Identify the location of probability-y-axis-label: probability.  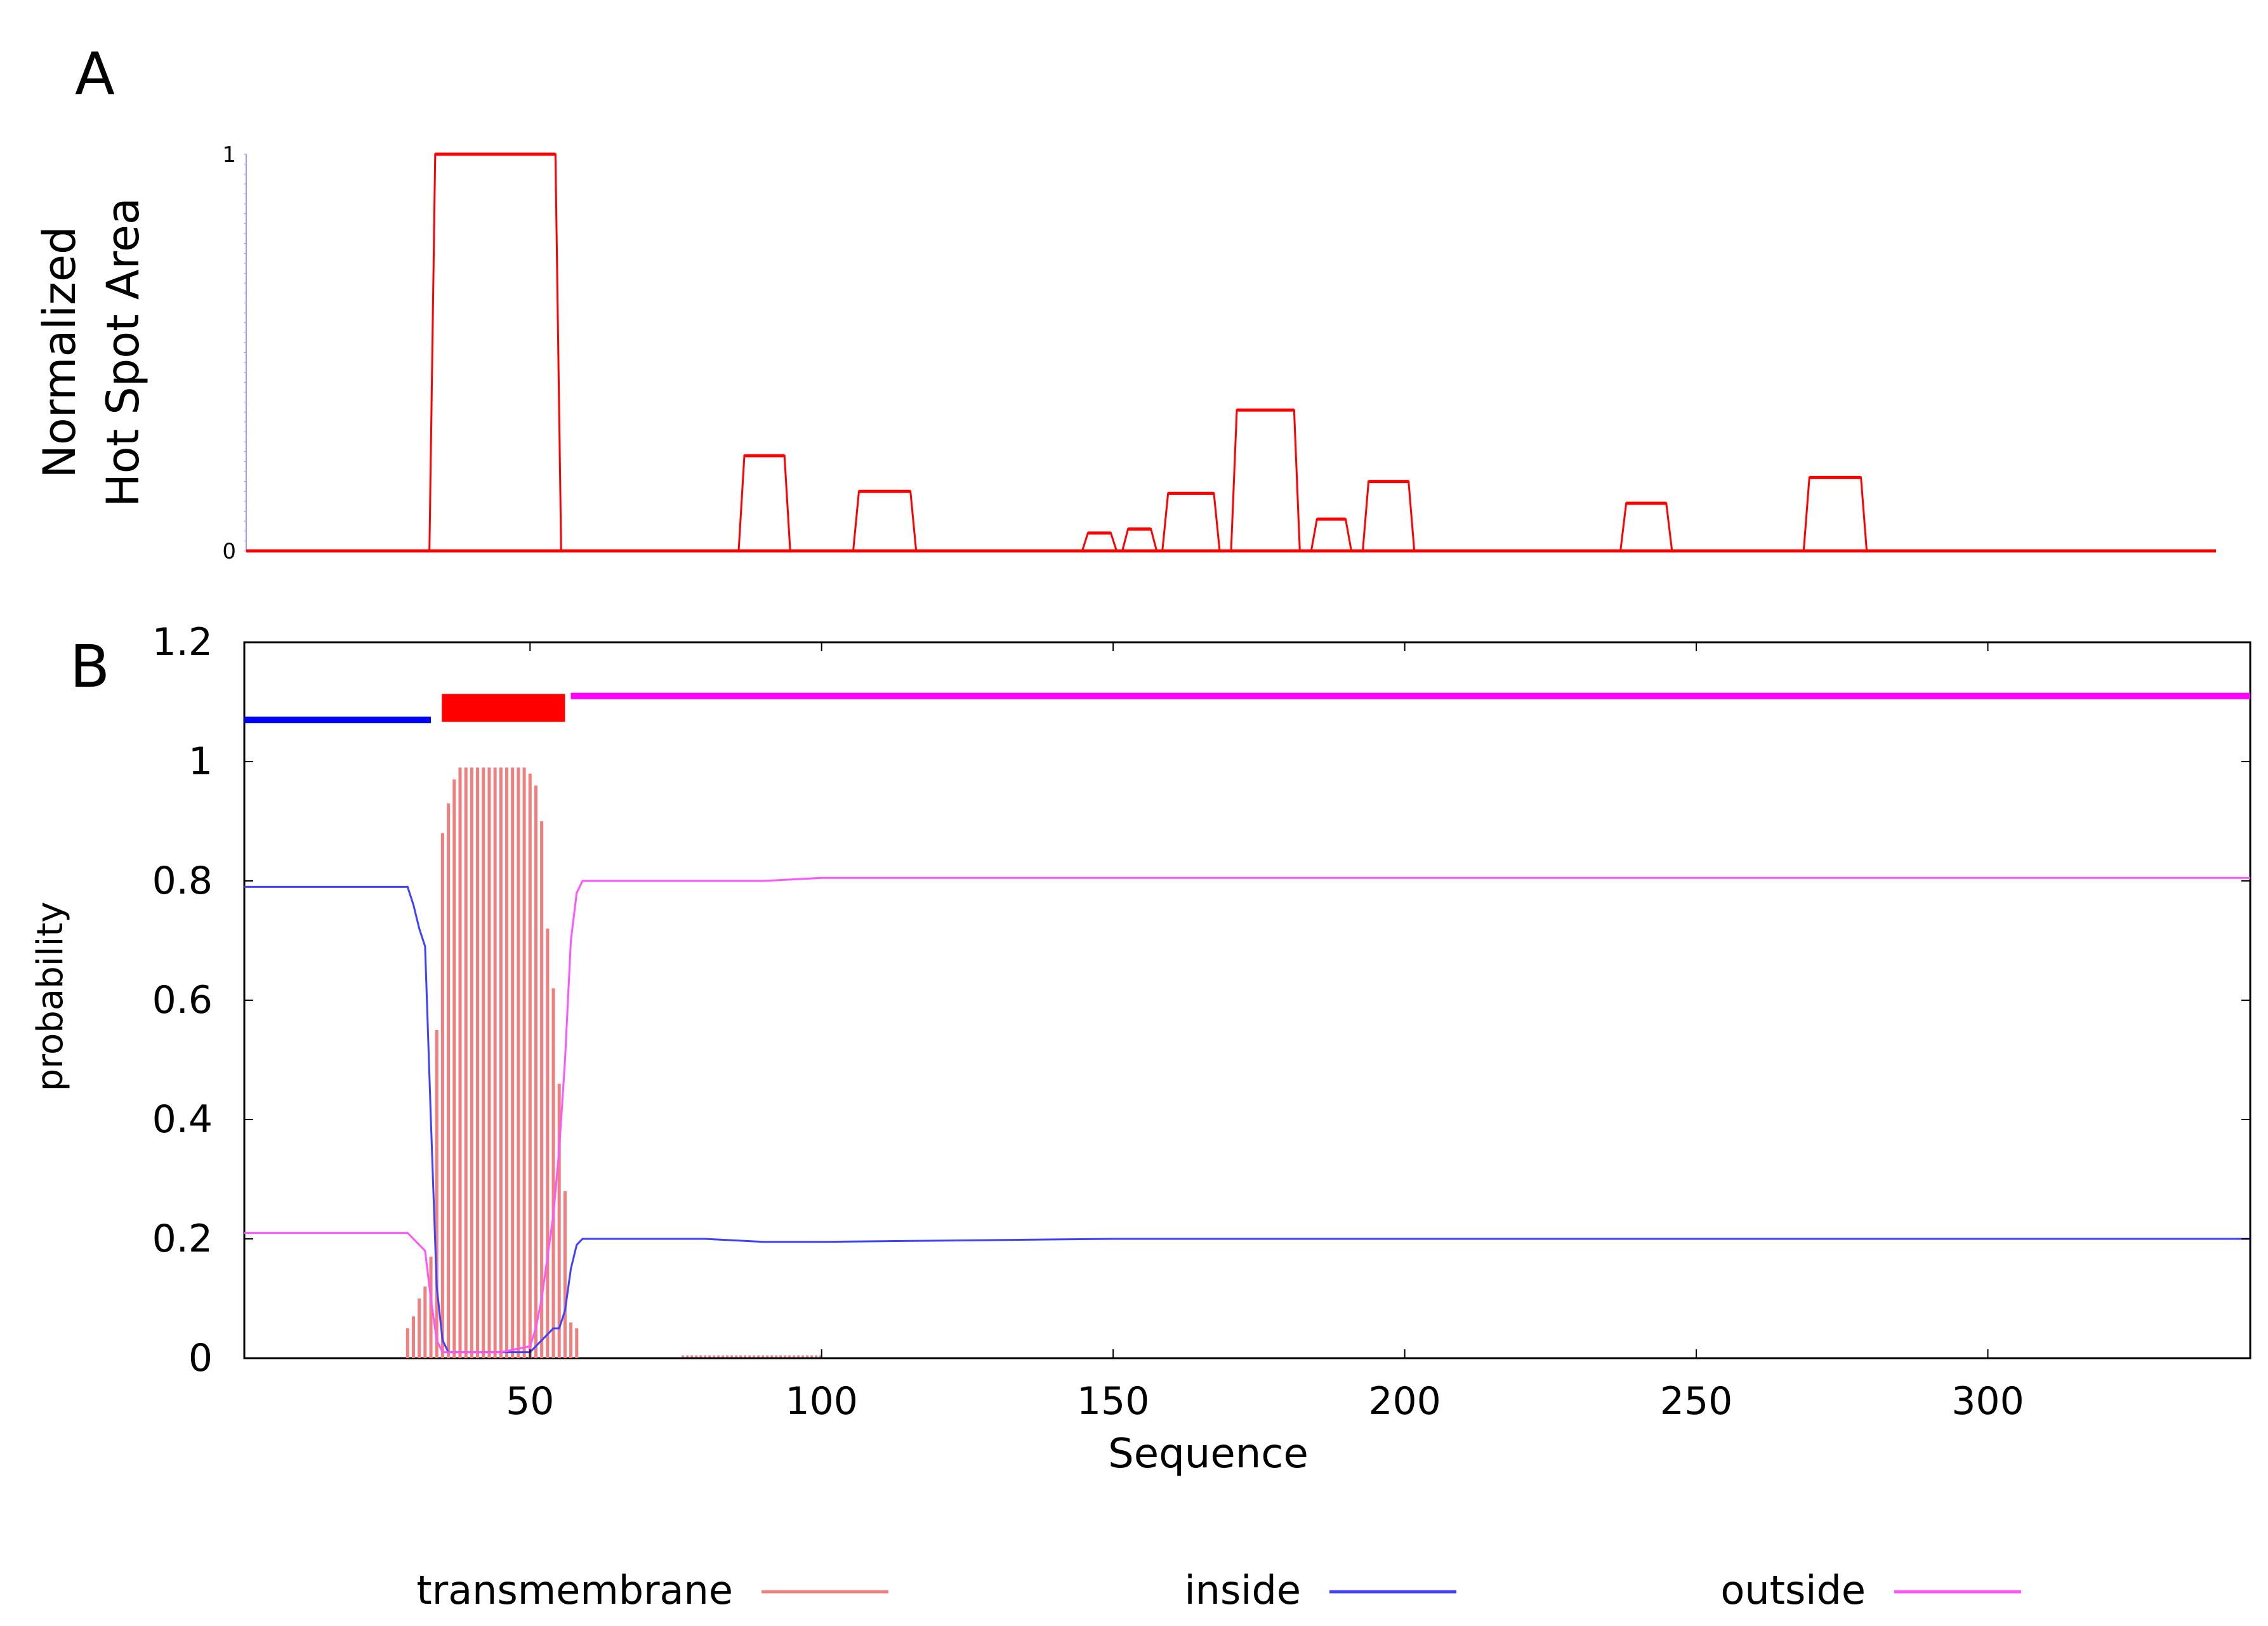
(51, 997).